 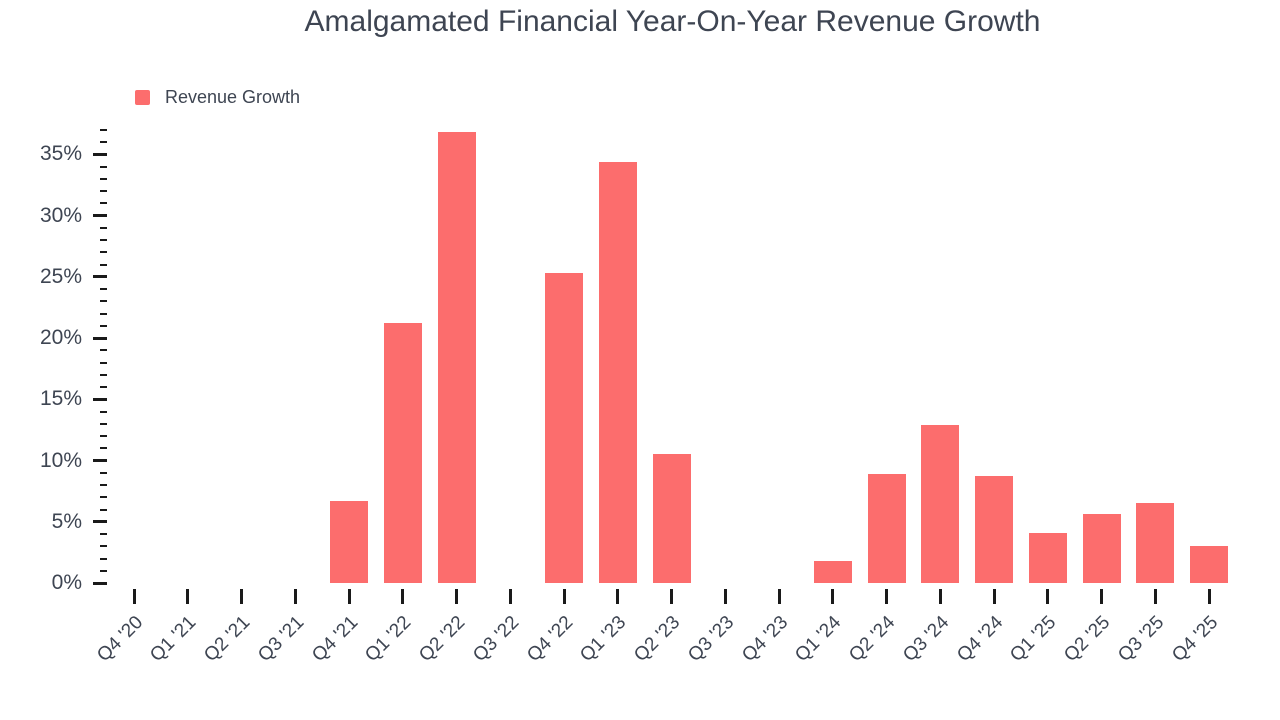 I want to click on x-axis-label: Q3 '21, so click(x=281, y=639).